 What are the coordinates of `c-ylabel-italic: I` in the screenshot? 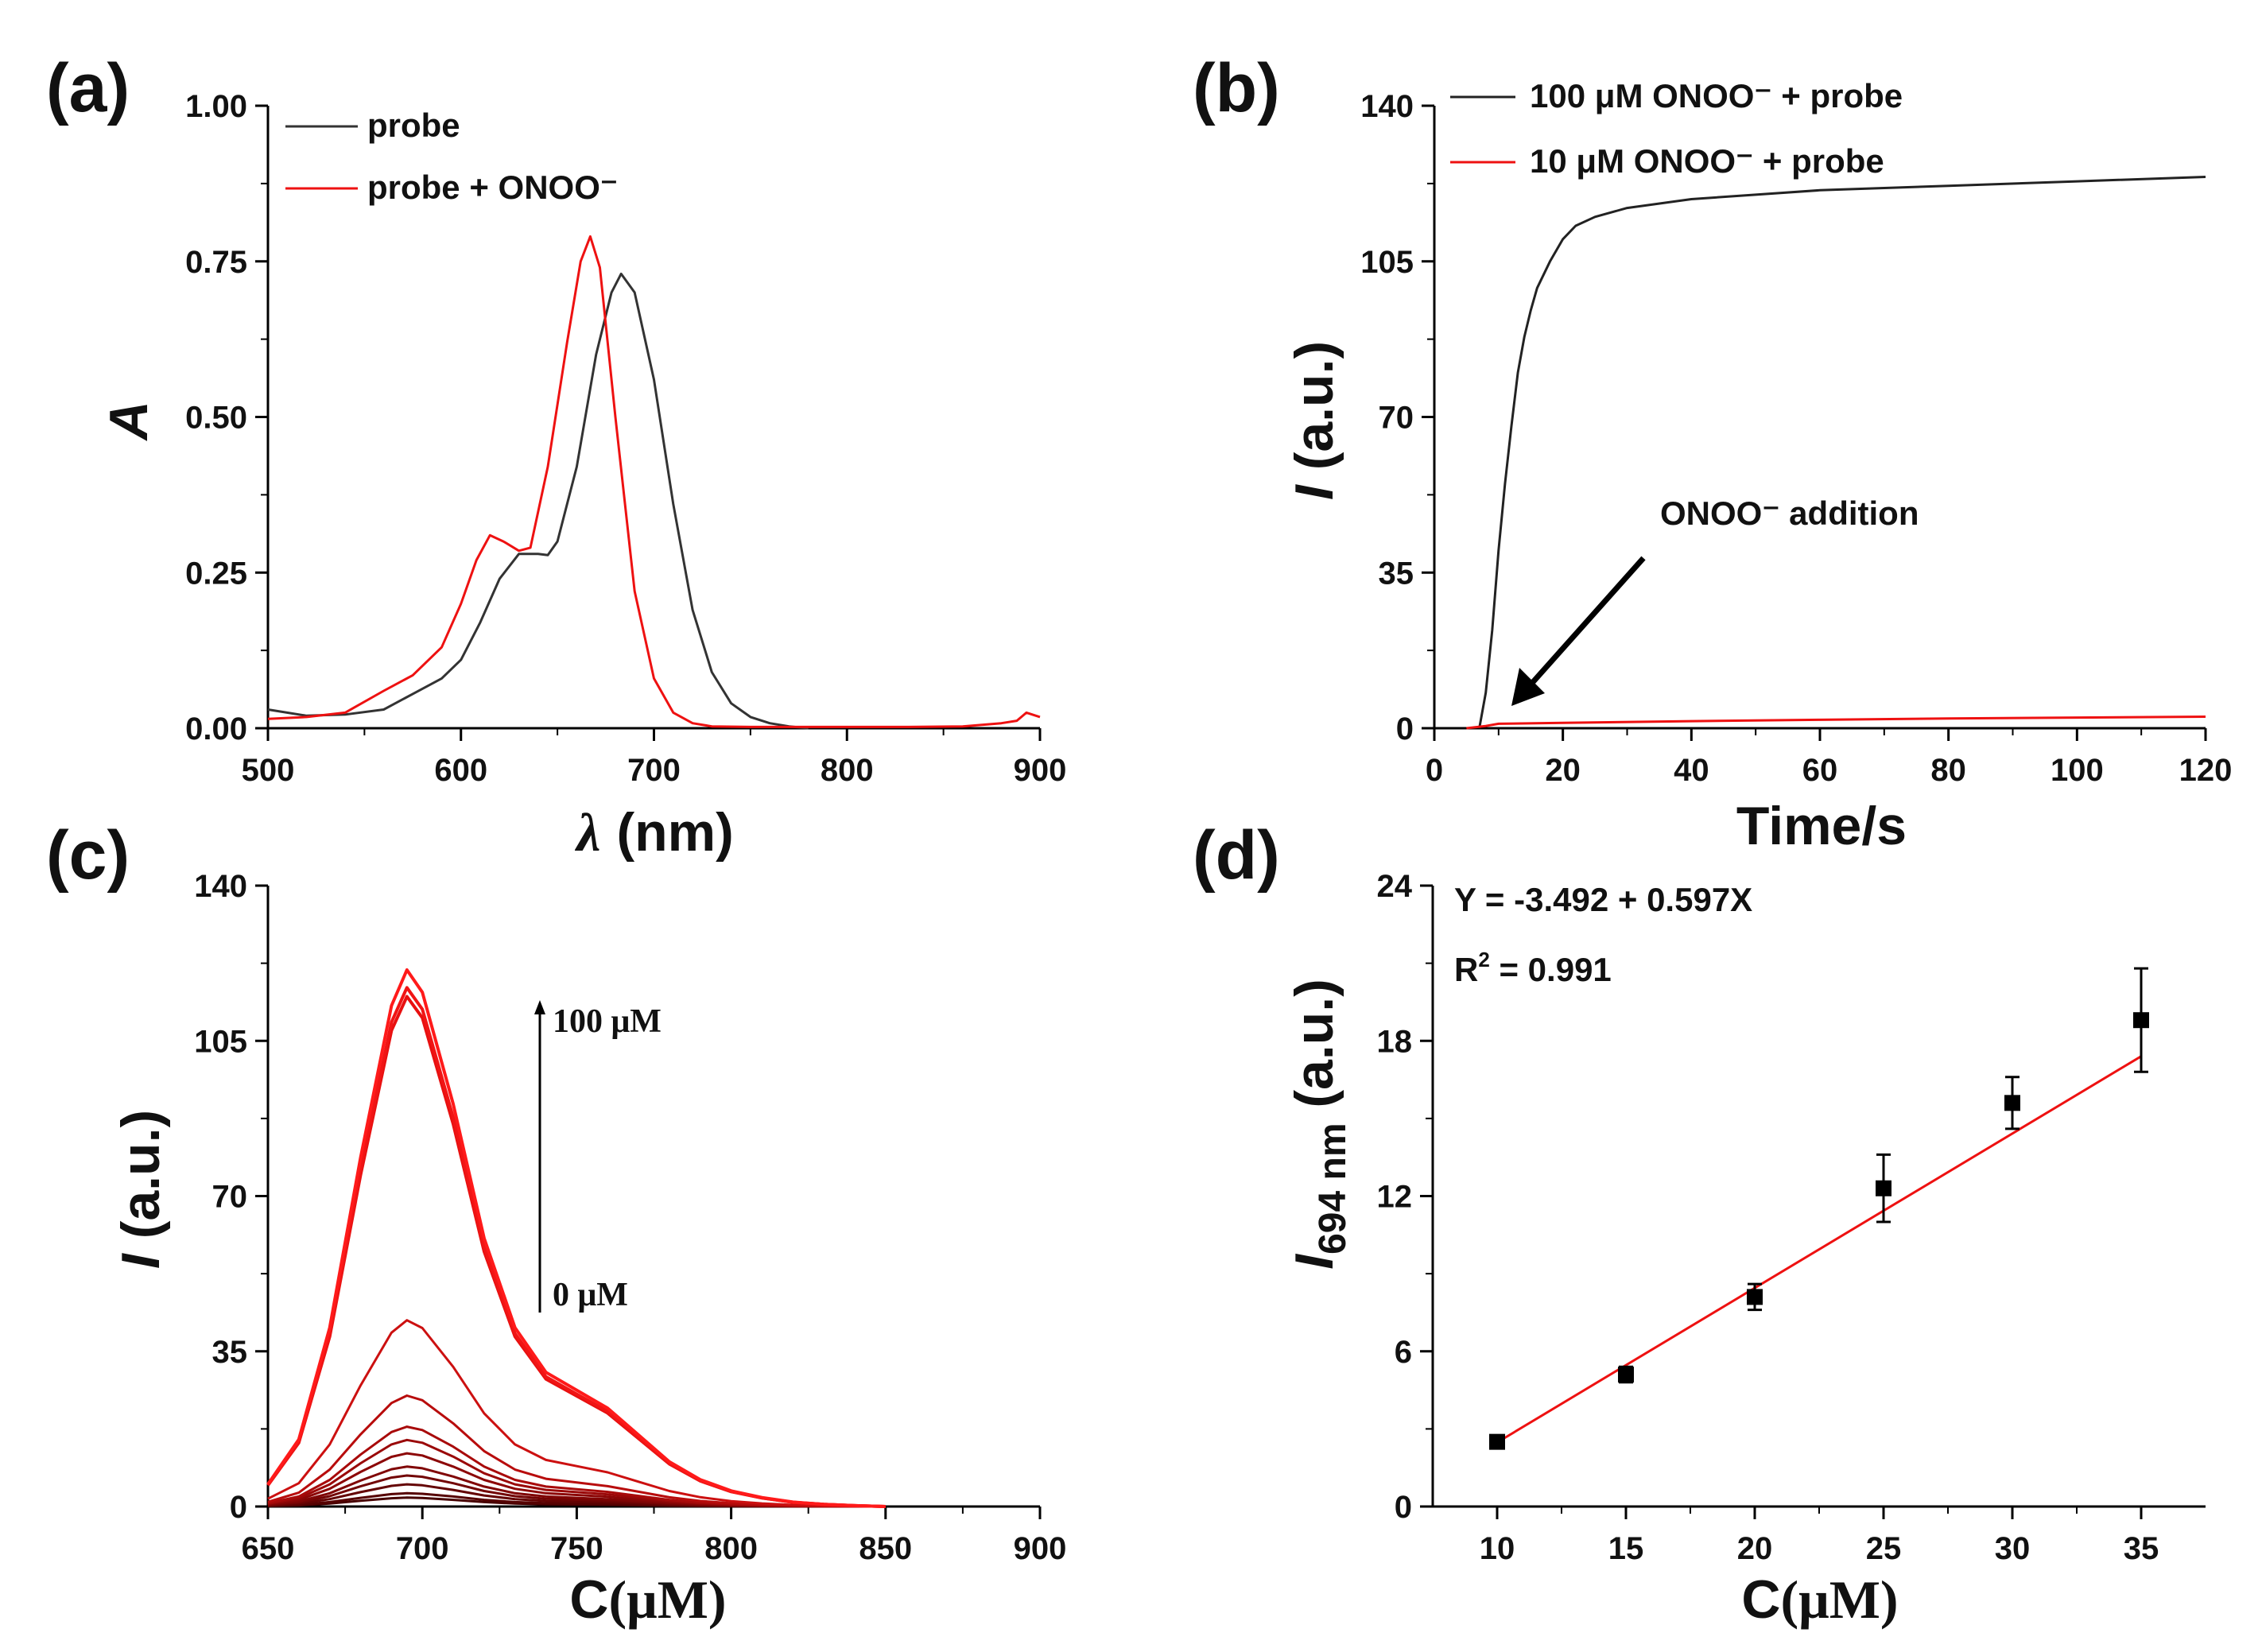 It's located at (141, 1260).